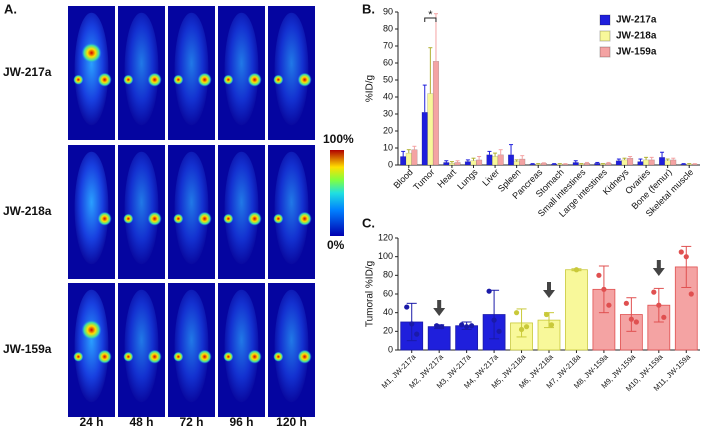 Image resolution: width=706 pixels, height=430 pixels. What do you see at coordinates (636, 52) in the screenshot?
I see `legend-label: JW-159a` at bounding box center [636, 52].